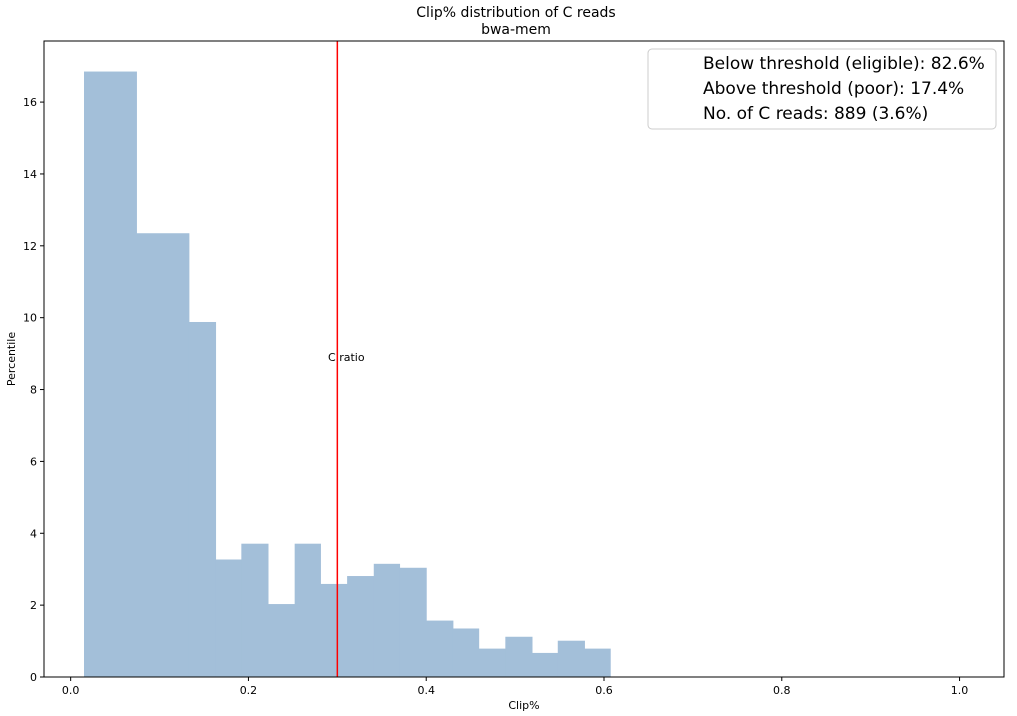  I want to click on y-tick-label-7: 14, so click(30, 174).